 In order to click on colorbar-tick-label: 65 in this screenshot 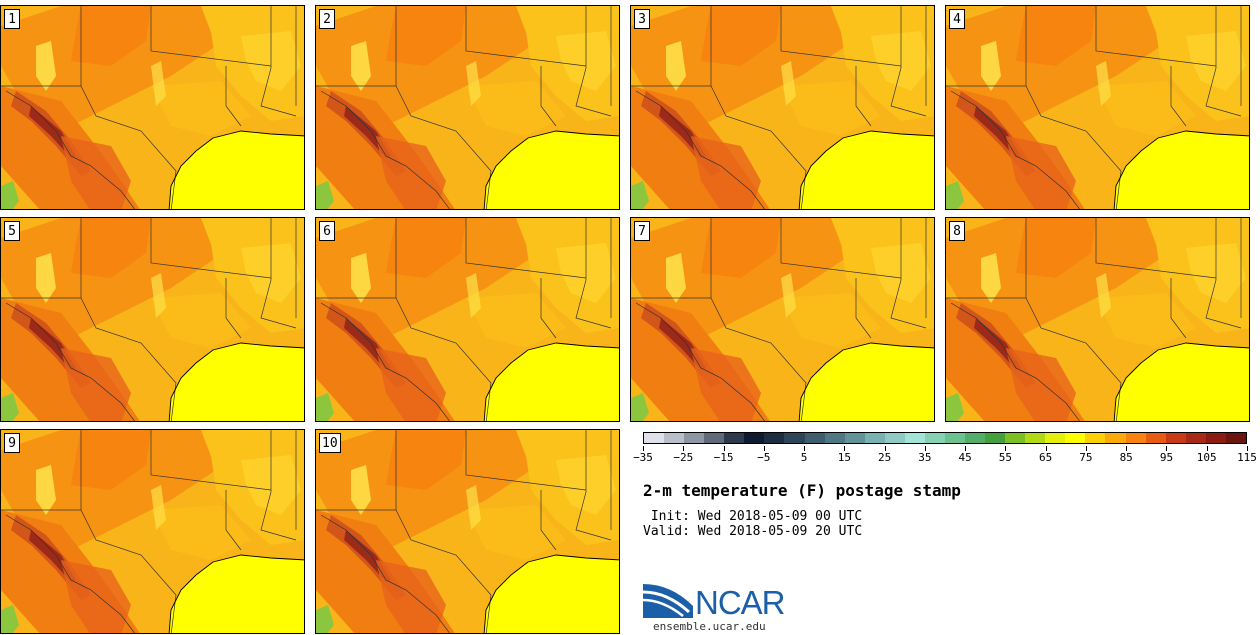, I will do `click(1046, 457)`.